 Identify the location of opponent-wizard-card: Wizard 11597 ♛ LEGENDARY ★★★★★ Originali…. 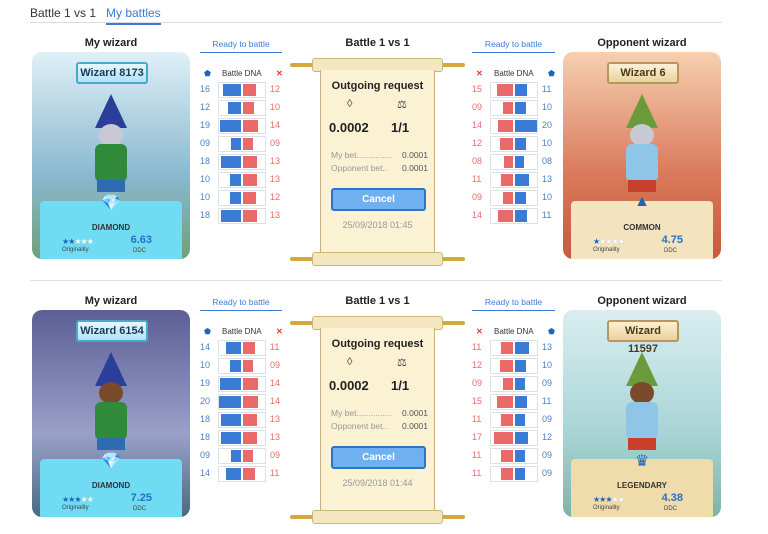
(642, 413).